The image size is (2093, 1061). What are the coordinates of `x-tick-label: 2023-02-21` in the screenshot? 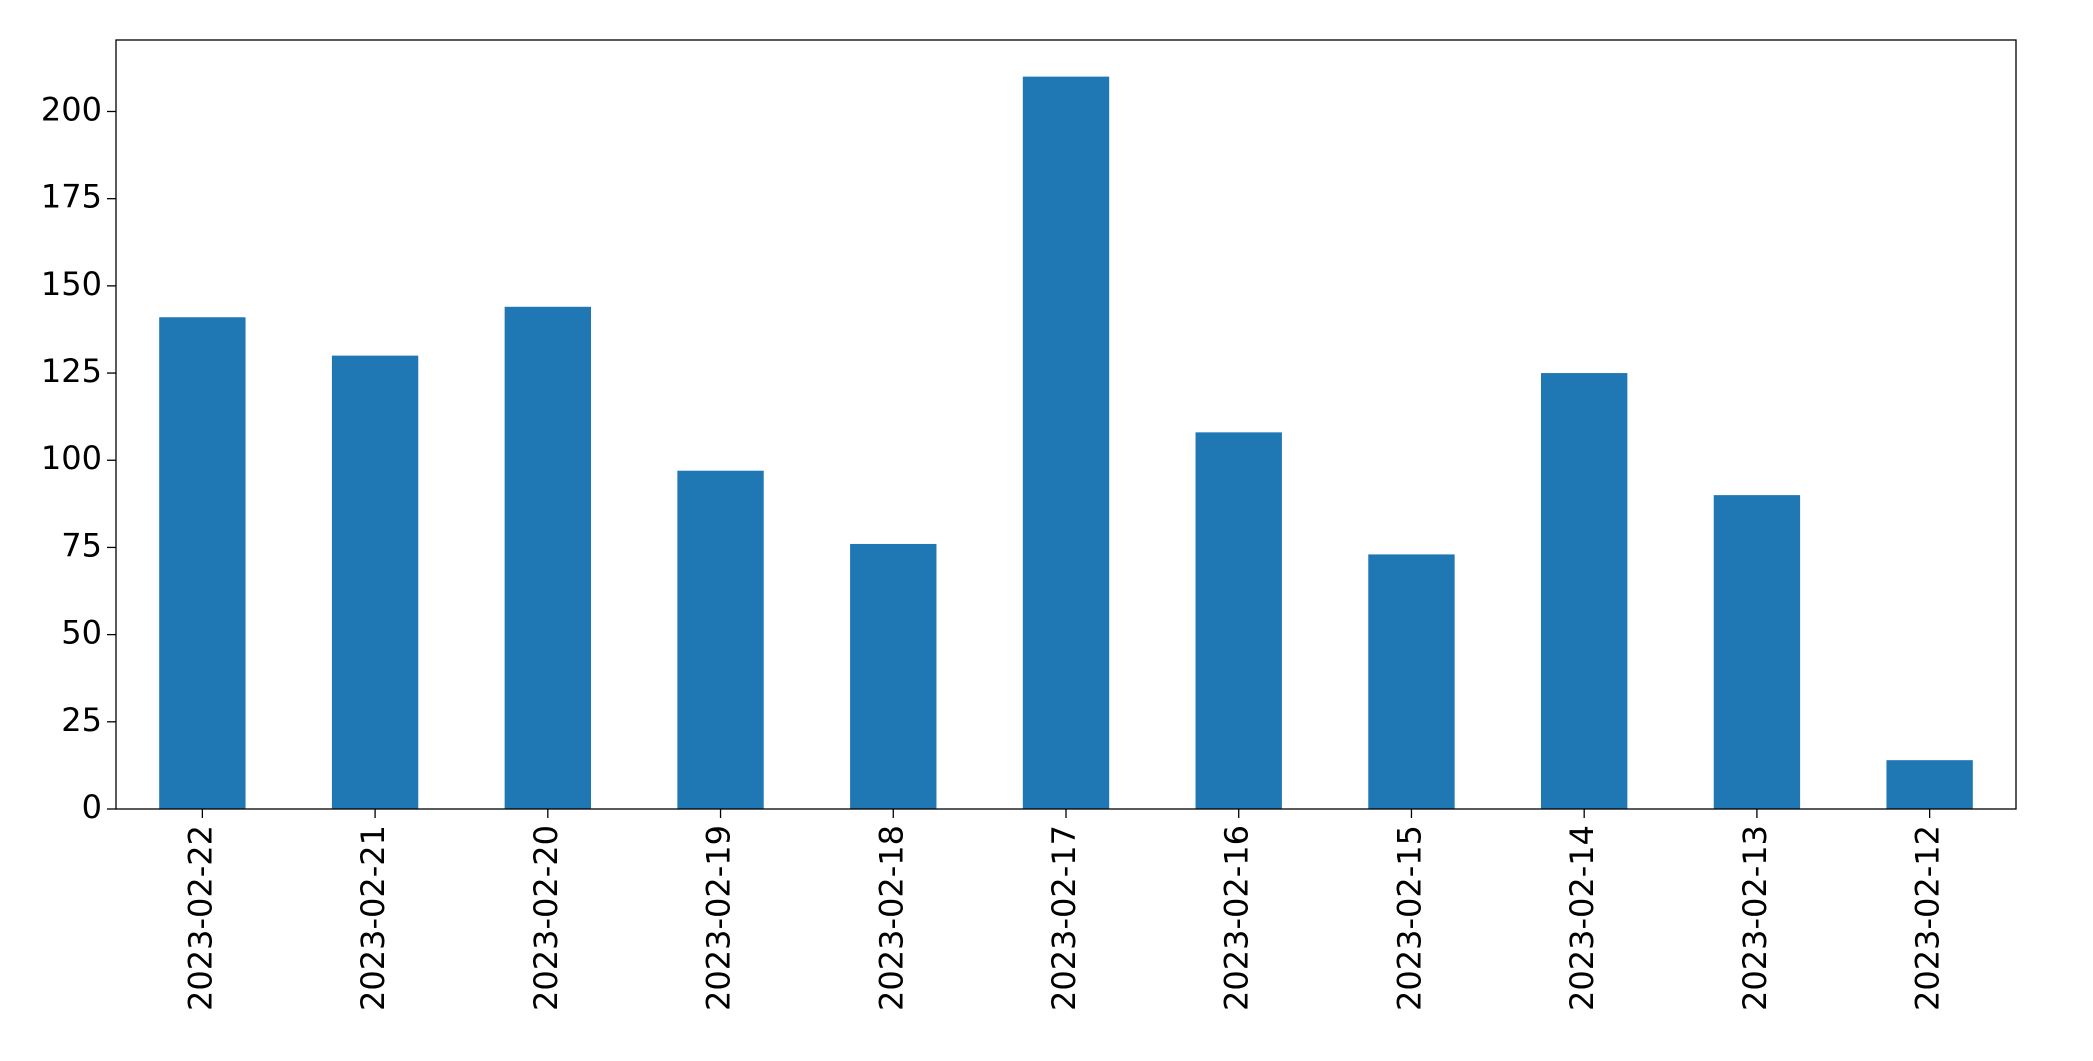 It's located at (373, 918).